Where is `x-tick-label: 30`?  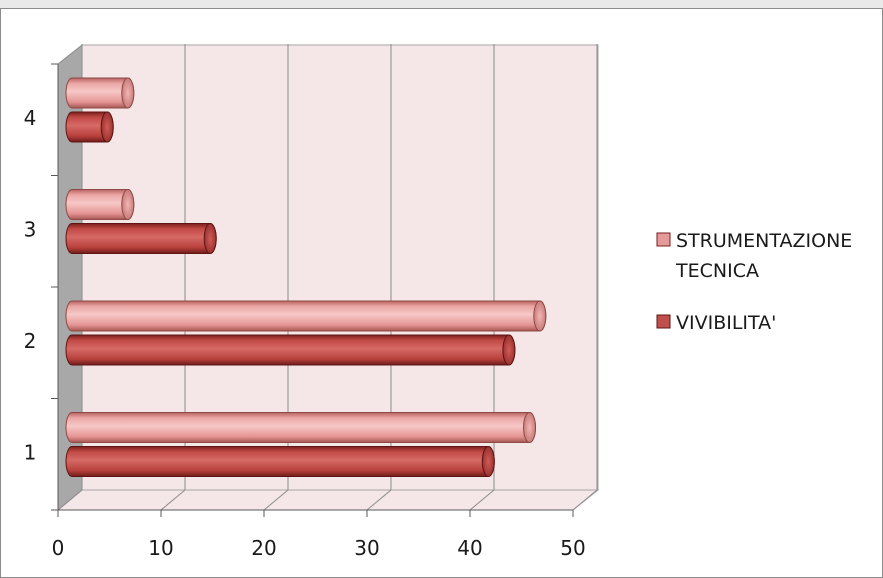
x-tick-label: 30 is located at coordinates (366, 548).